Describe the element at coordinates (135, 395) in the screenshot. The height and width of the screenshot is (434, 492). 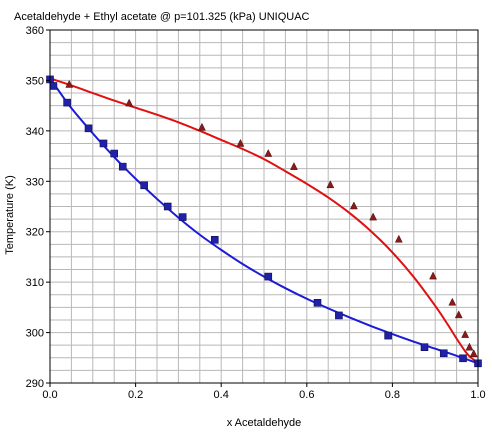
I see `x-tick-label: 0.2` at that location.